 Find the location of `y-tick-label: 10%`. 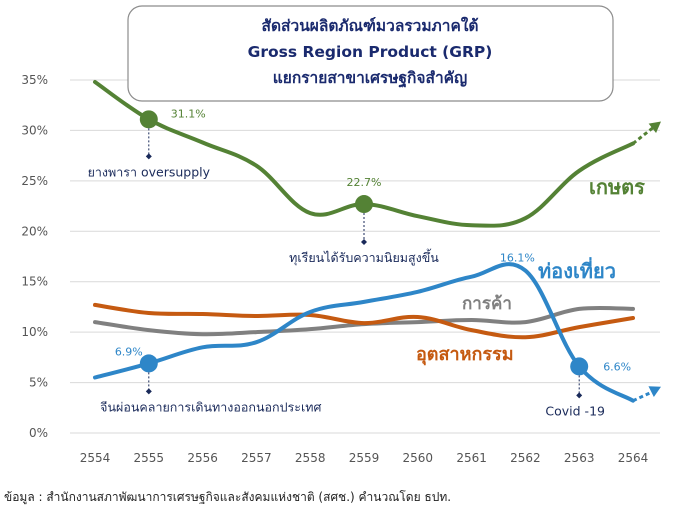

y-tick-label: 10% is located at coordinates (34, 332).